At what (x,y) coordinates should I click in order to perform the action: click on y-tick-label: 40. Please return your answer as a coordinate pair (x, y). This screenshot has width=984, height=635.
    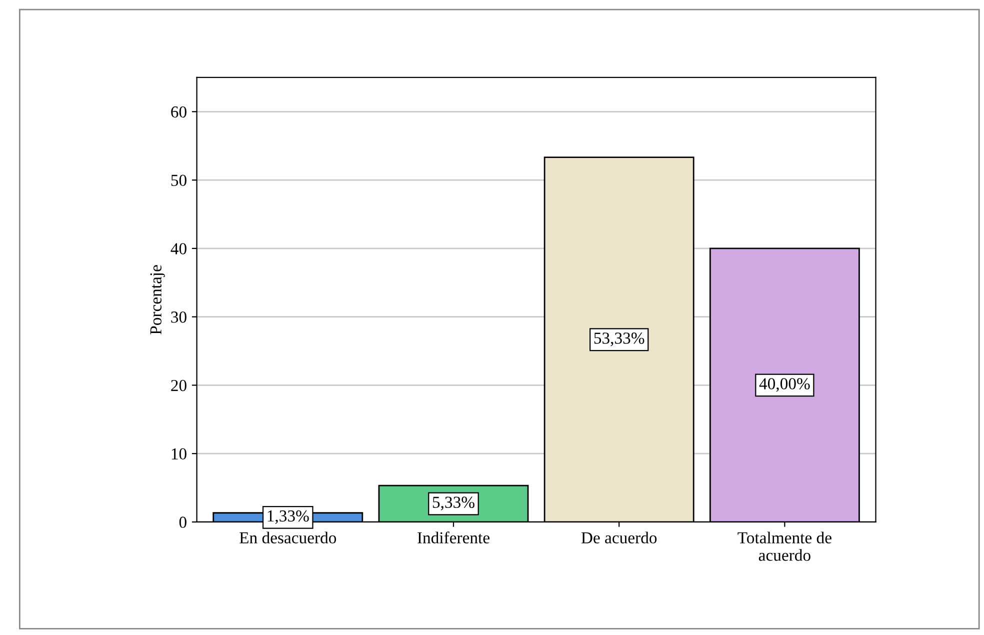
    Looking at the image, I should click on (178, 248).